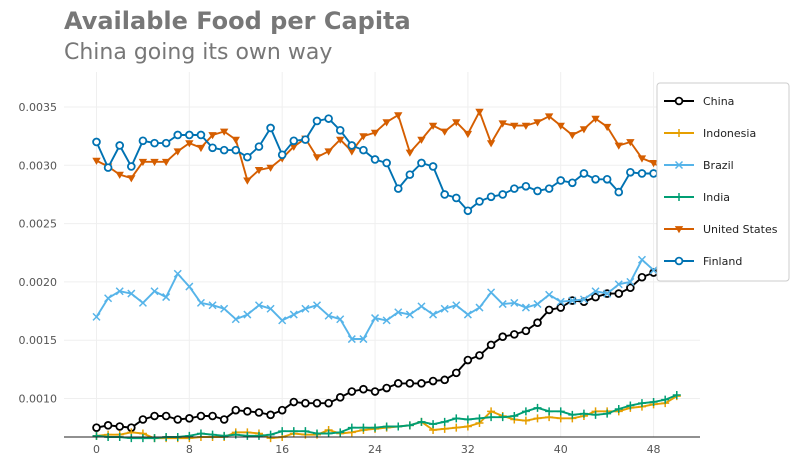 The image size is (798, 463). I want to click on legend-label: Indonesia, so click(729, 133).